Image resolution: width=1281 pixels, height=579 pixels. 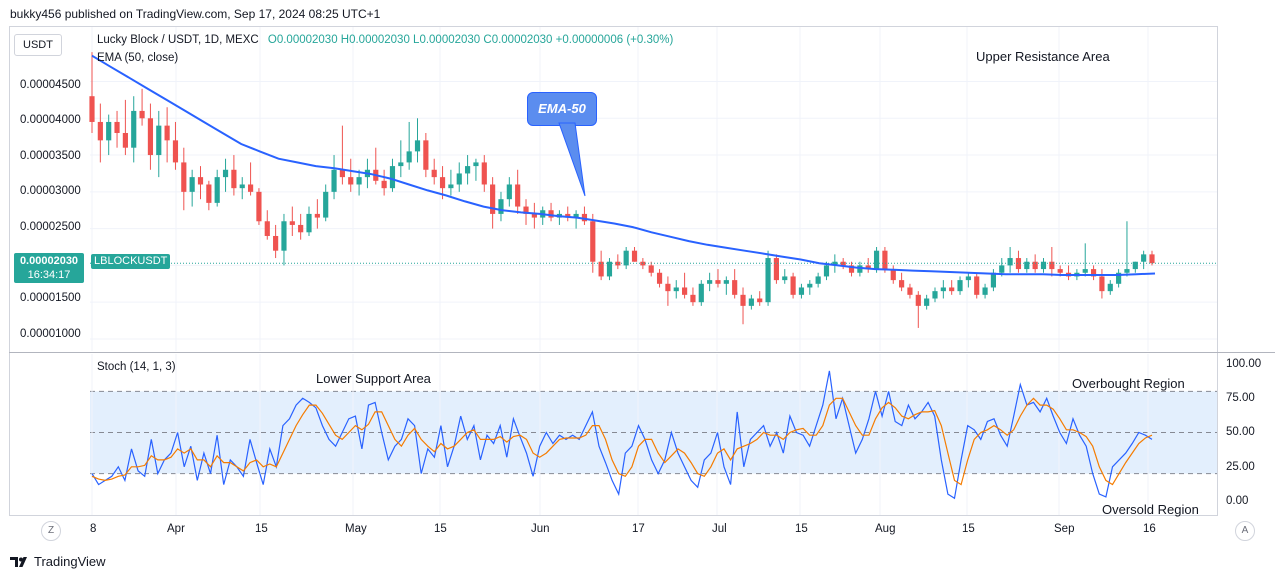 What do you see at coordinates (49, 261) in the screenshot?
I see `last-price: 0.00002030` at bounding box center [49, 261].